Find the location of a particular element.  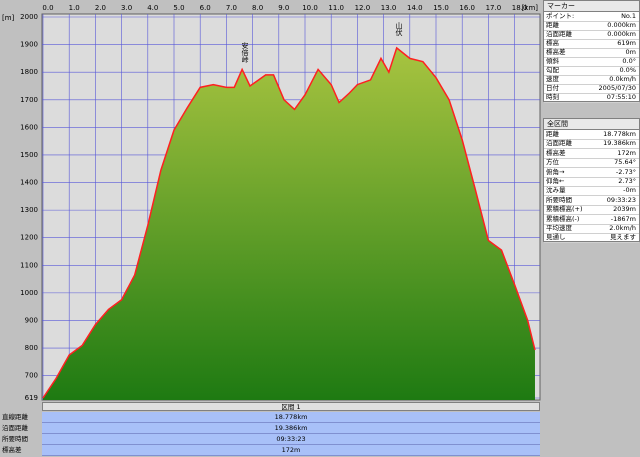

x-tick-label: 6.0 is located at coordinates (205, 8).